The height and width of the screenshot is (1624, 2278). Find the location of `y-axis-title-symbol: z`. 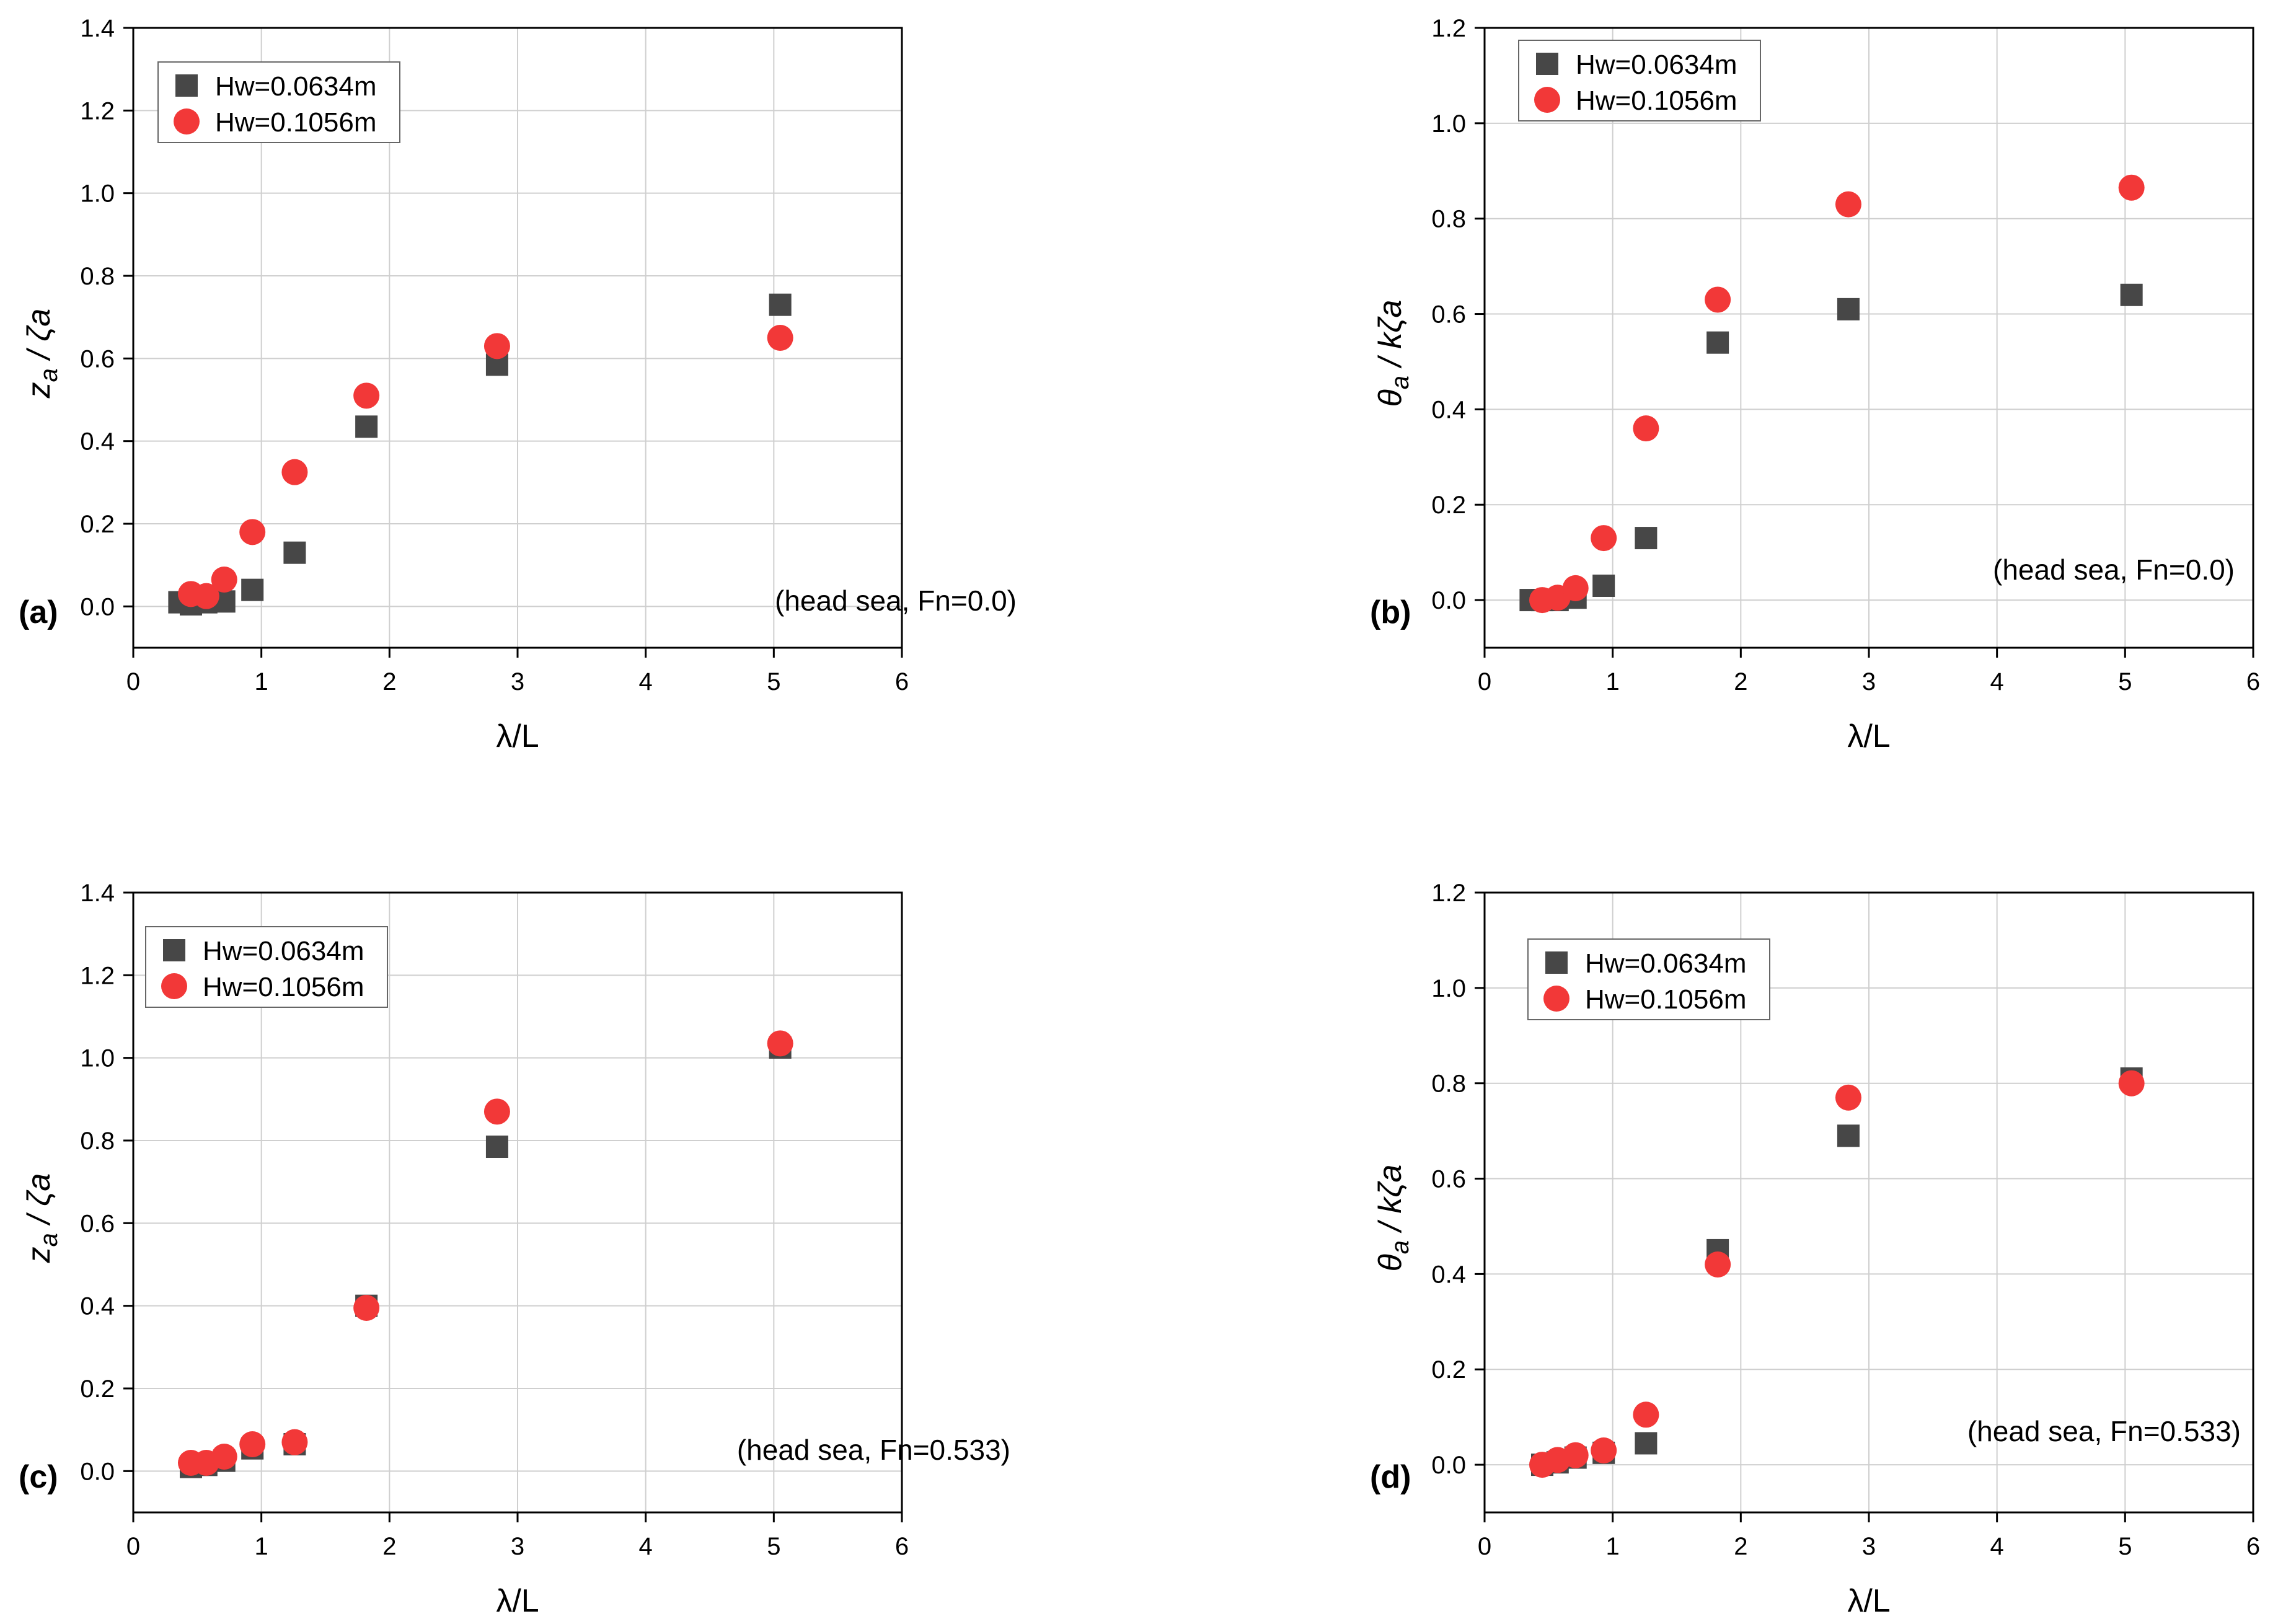

y-axis-title-symbol: z is located at coordinates (39, 1255).